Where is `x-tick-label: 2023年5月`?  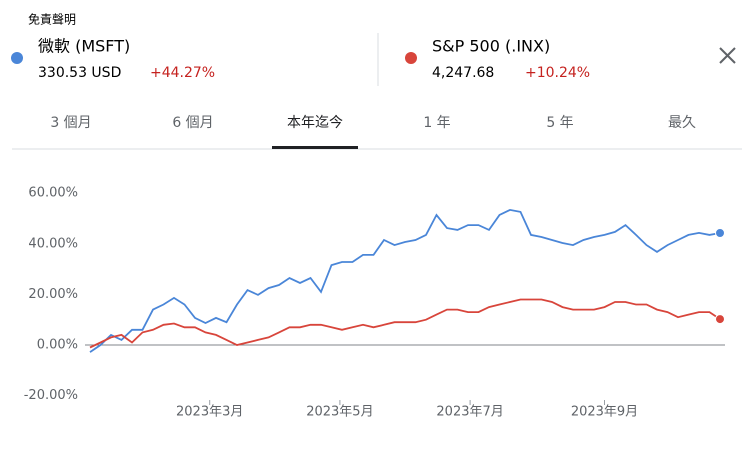
x-tick-label: 2023年5月 is located at coordinates (339, 412).